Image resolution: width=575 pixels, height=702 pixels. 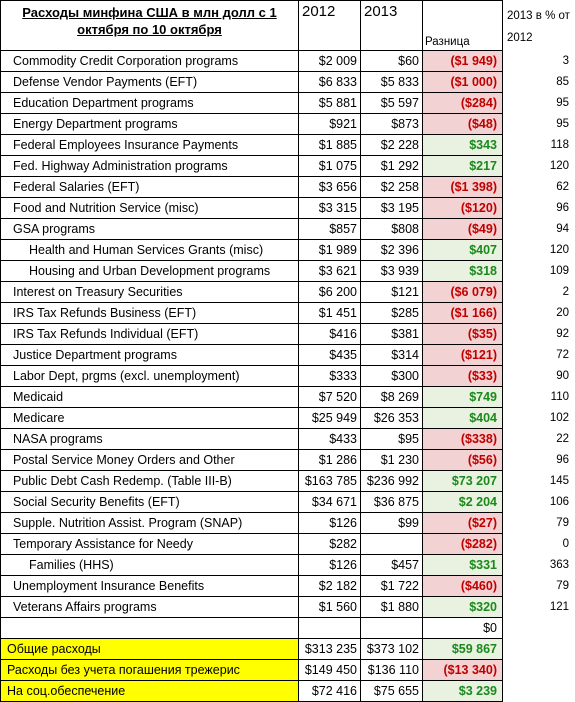 What do you see at coordinates (150, 334) in the screenshot?
I see `item-name-cell: IRS Tax Refunds Individual (EFT)` at bounding box center [150, 334].